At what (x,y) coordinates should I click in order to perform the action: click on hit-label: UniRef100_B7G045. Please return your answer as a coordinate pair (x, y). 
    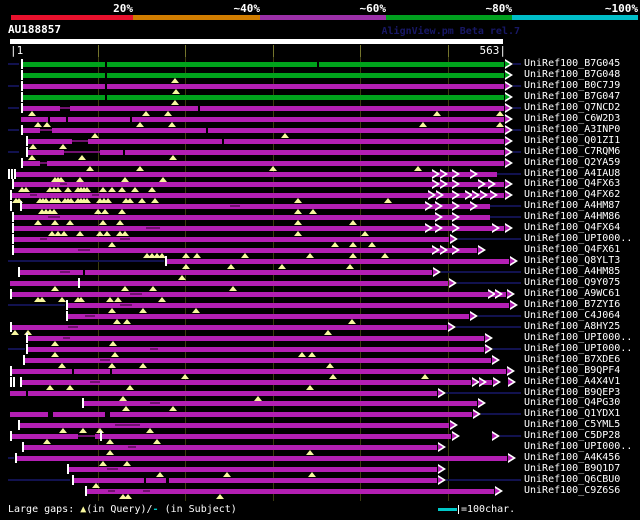
    Looking at the image, I should click on (572, 63).